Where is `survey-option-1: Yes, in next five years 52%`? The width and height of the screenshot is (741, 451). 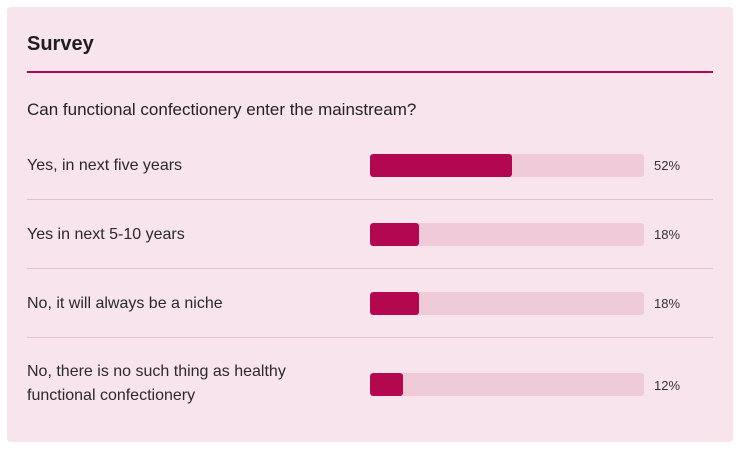 survey-option-1: Yes, in next five years 52% is located at coordinates (370, 166).